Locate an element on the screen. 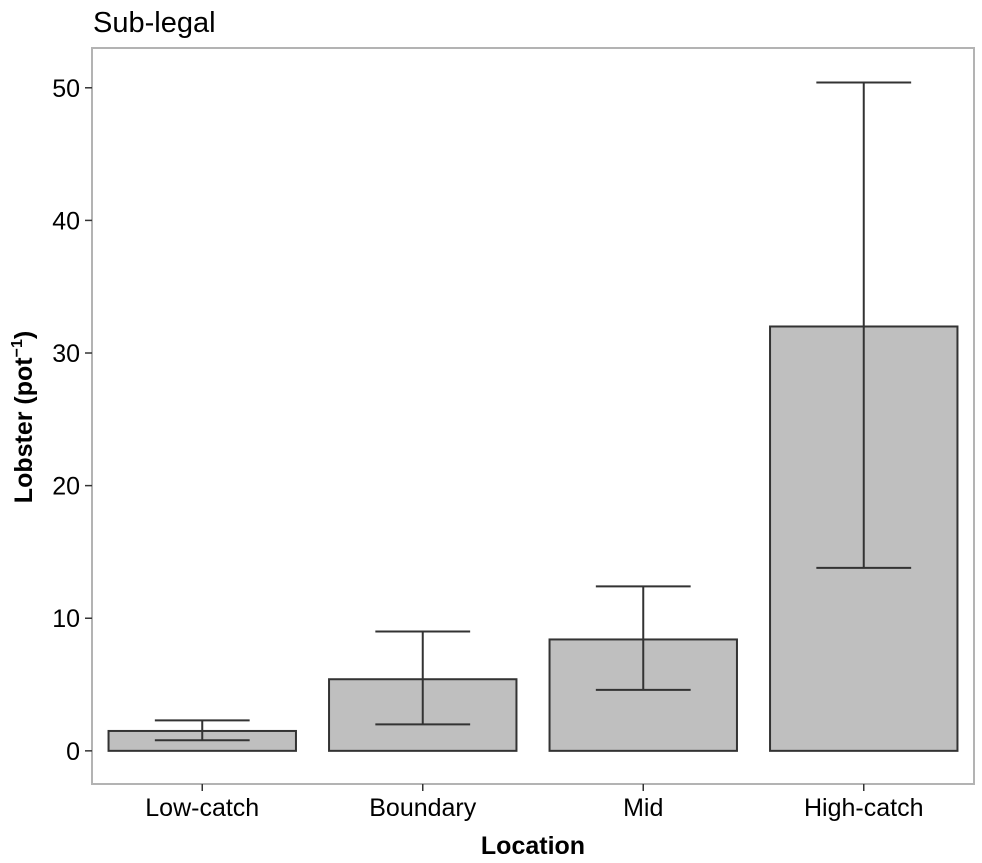 Image resolution: width=982 pixels, height=863 pixels. y-axis: 0 10 20 30 40 50 is located at coordinates (72, 420).